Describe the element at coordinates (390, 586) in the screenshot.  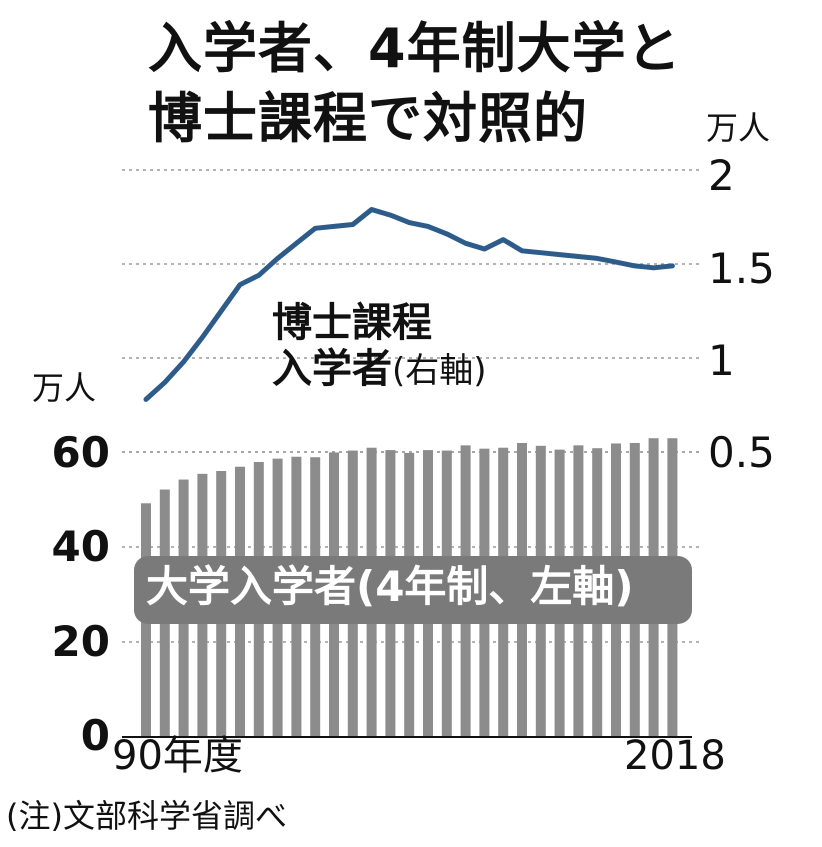
I see `bar-series-label: 大学入学者(4年制、左軸)` at that location.